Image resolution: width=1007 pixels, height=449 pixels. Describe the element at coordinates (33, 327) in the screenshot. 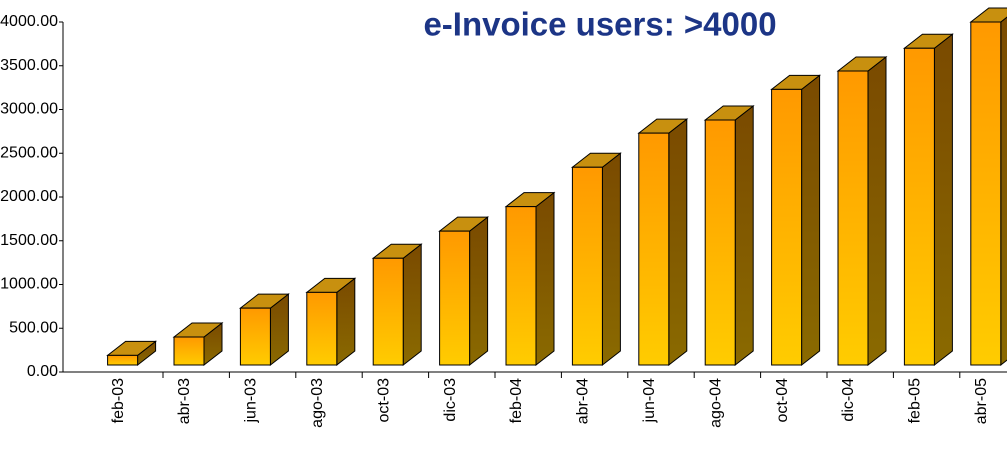

I see `y-tick-label: 500.00` at that location.